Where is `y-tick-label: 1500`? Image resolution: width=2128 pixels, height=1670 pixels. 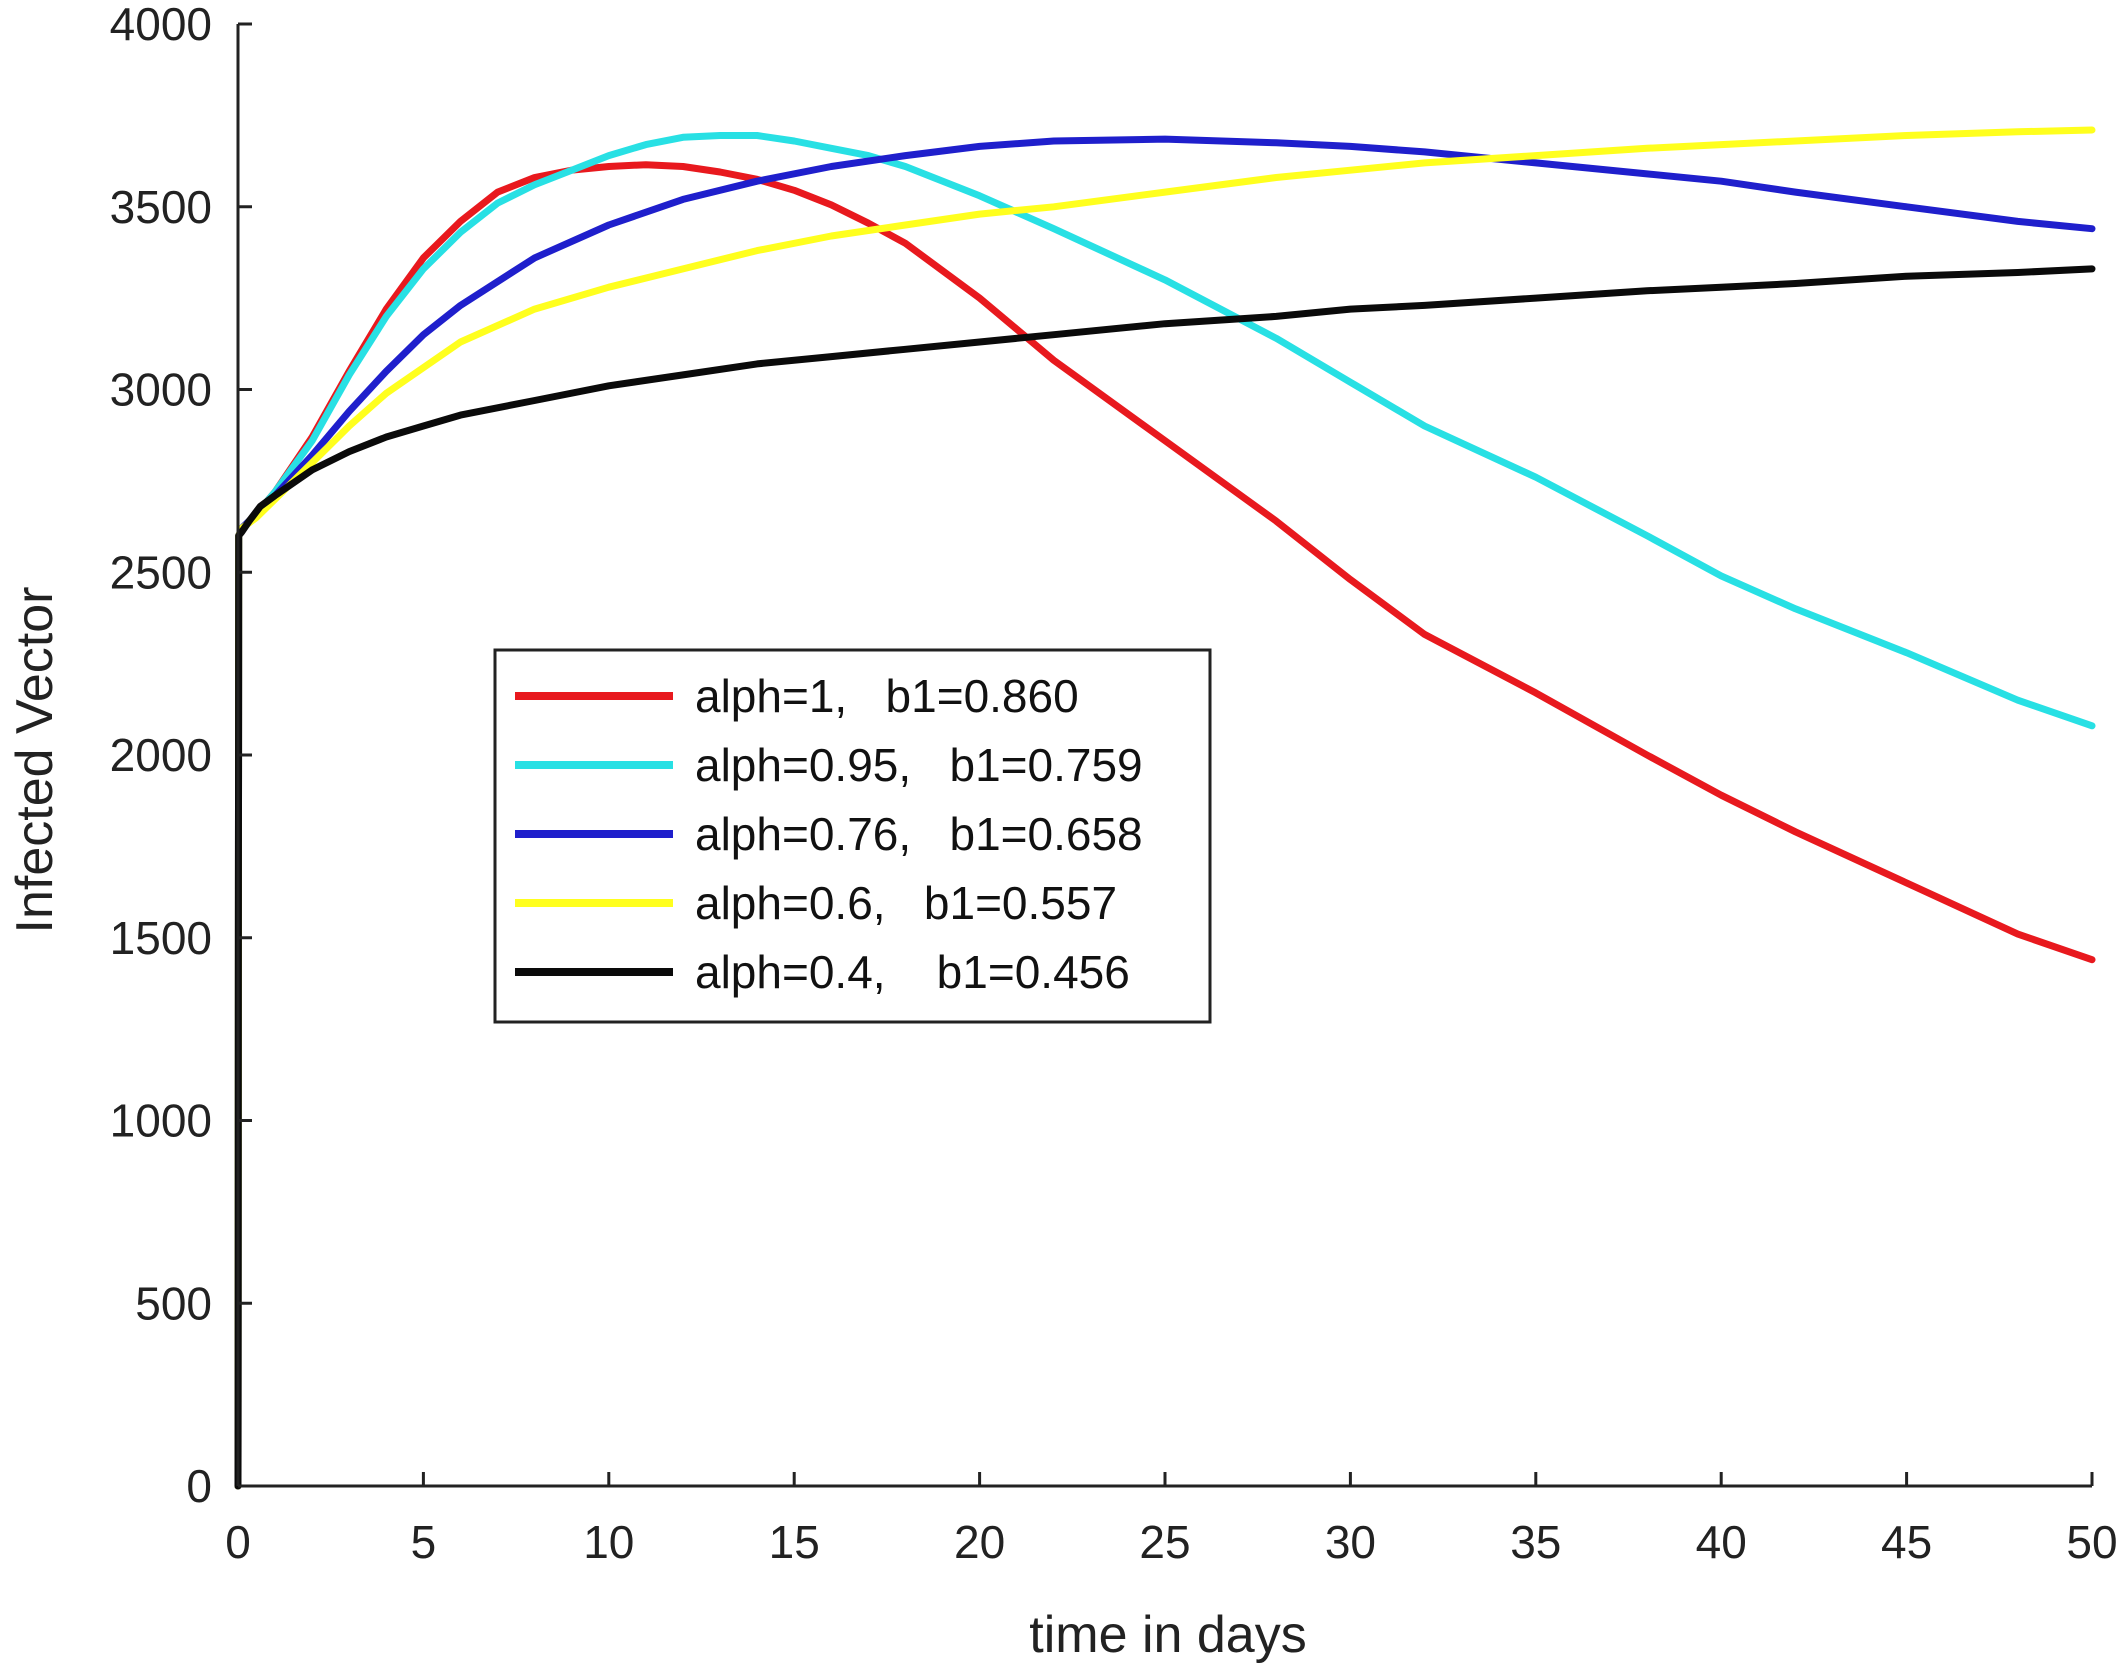 y-tick-label: 1500 is located at coordinates (161, 938).